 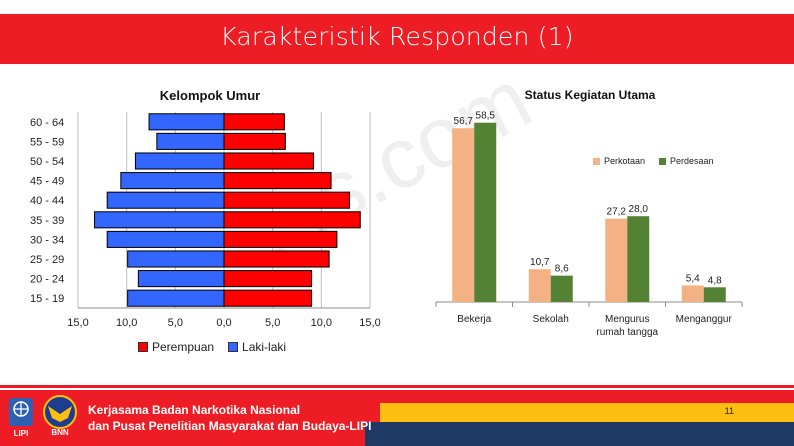 I want to click on y-category-label: 60 - 64, so click(x=47, y=123).